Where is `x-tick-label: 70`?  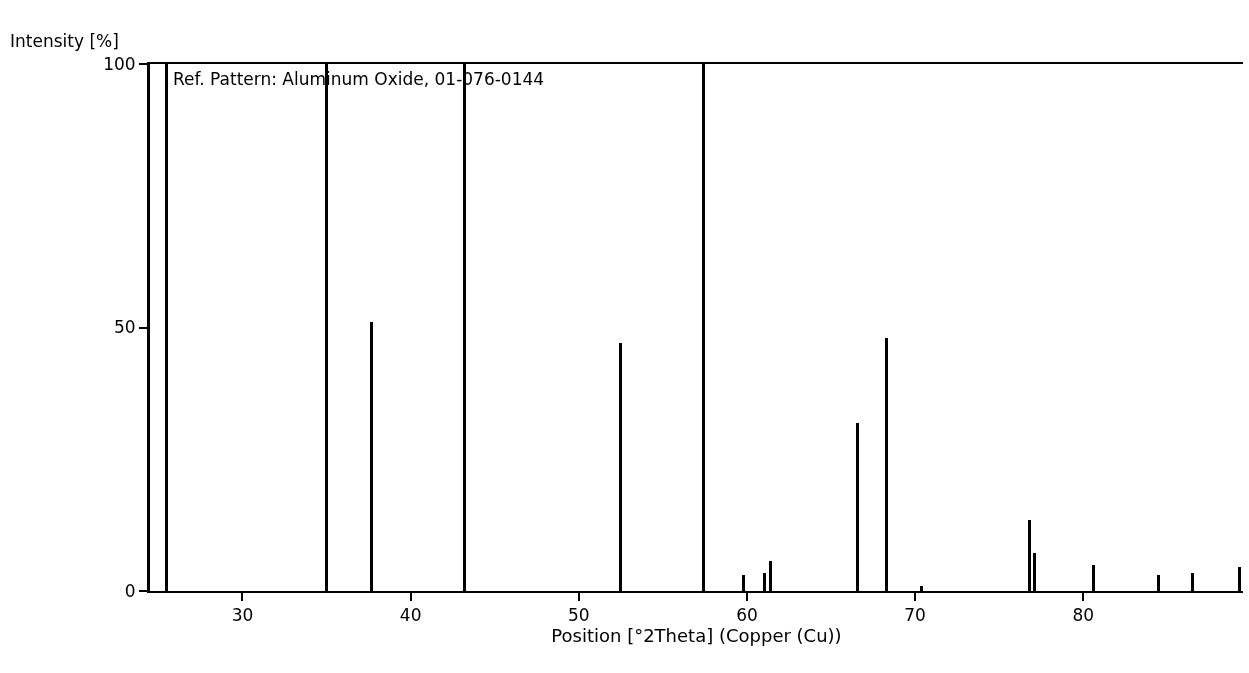
x-tick-label: 70 is located at coordinates (915, 615).